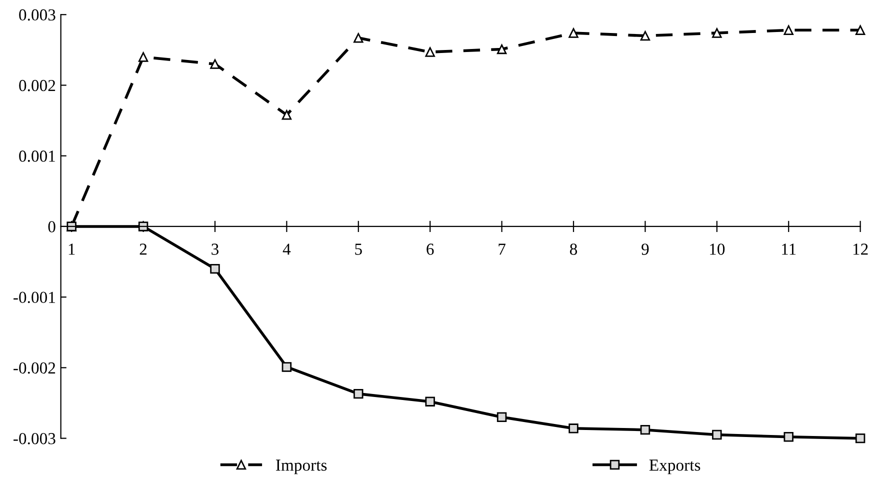 This screenshot has height=487, width=869. What do you see at coordinates (37, 156) in the screenshot?
I see `y-tick-label: 0.001` at bounding box center [37, 156].